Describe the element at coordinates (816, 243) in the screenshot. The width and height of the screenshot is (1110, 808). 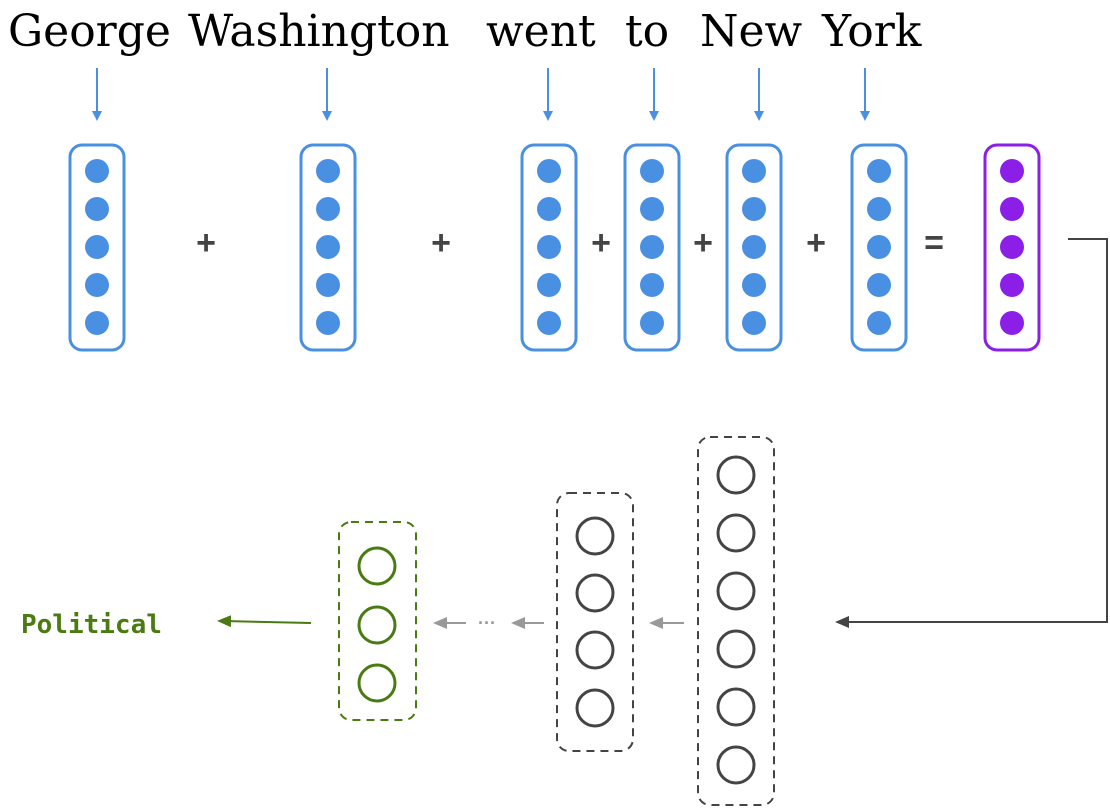
I see `plus-operator-5: +` at that location.